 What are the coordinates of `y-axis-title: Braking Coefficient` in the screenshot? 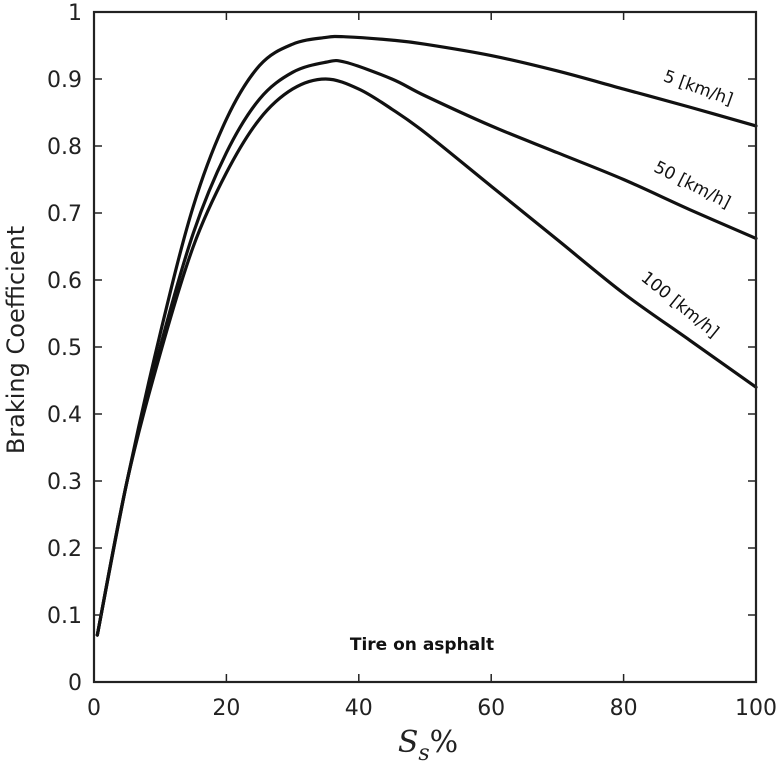 It's located at (16, 340).